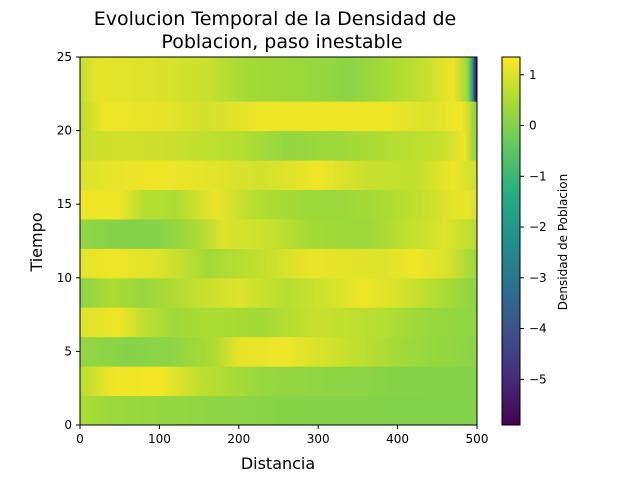 The width and height of the screenshot is (640, 478). Describe the element at coordinates (238, 439) in the screenshot. I see `x-tick-label: 200` at that location.